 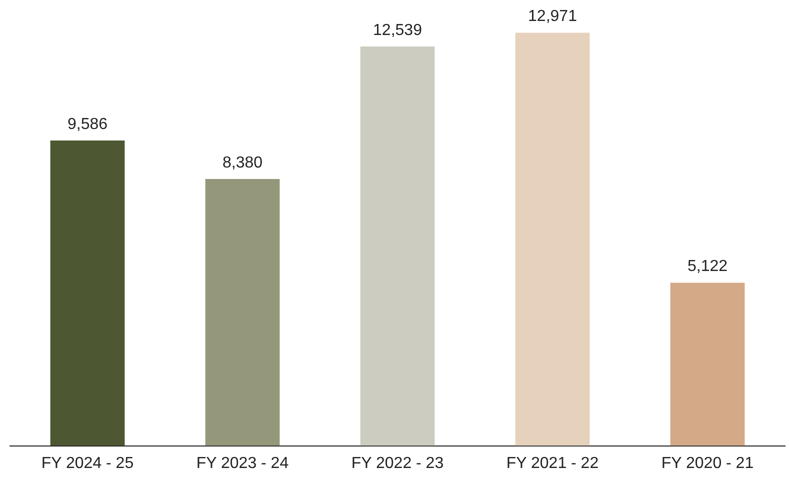 What do you see at coordinates (553, 17) in the screenshot?
I see `data-label: 12,971` at bounding box center [553, 17].